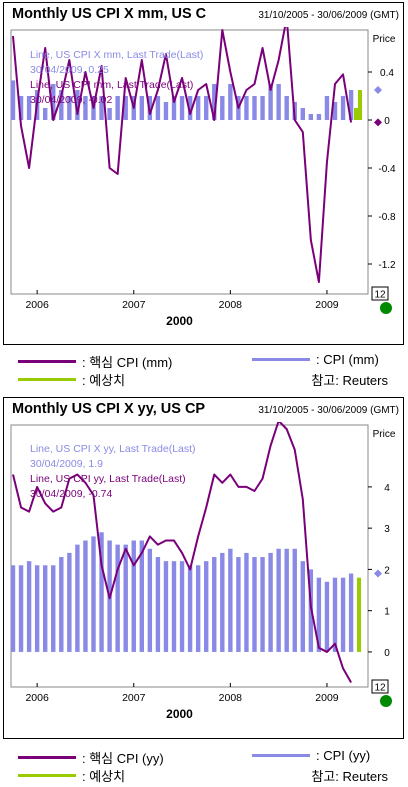  Describe the element at coordinates (109, 409) in the screenshot. I see `chart-title: Monthly US CPI X yy, US CP` at that location.